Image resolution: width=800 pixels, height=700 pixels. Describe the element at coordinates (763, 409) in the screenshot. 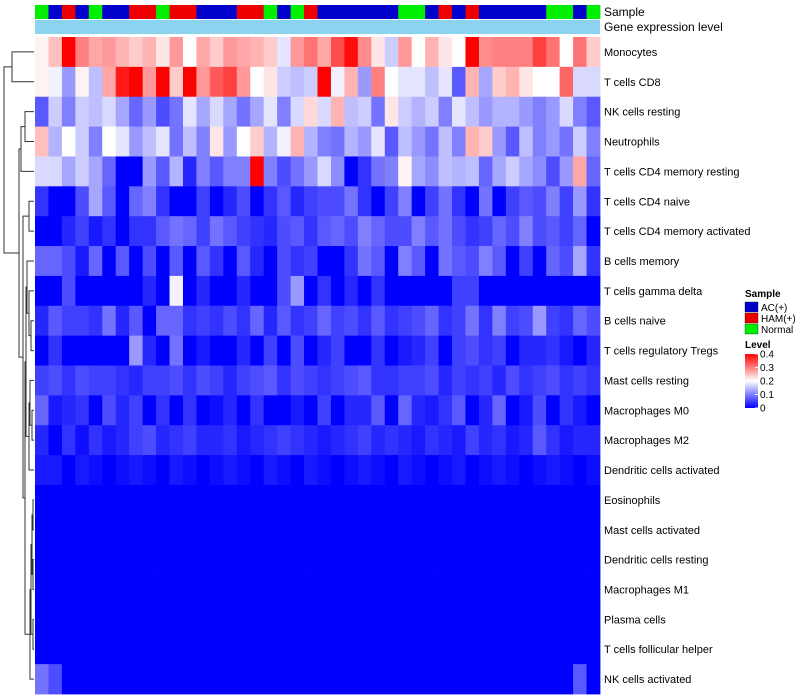

I see `colorbar-tick-label: 0` at that location.